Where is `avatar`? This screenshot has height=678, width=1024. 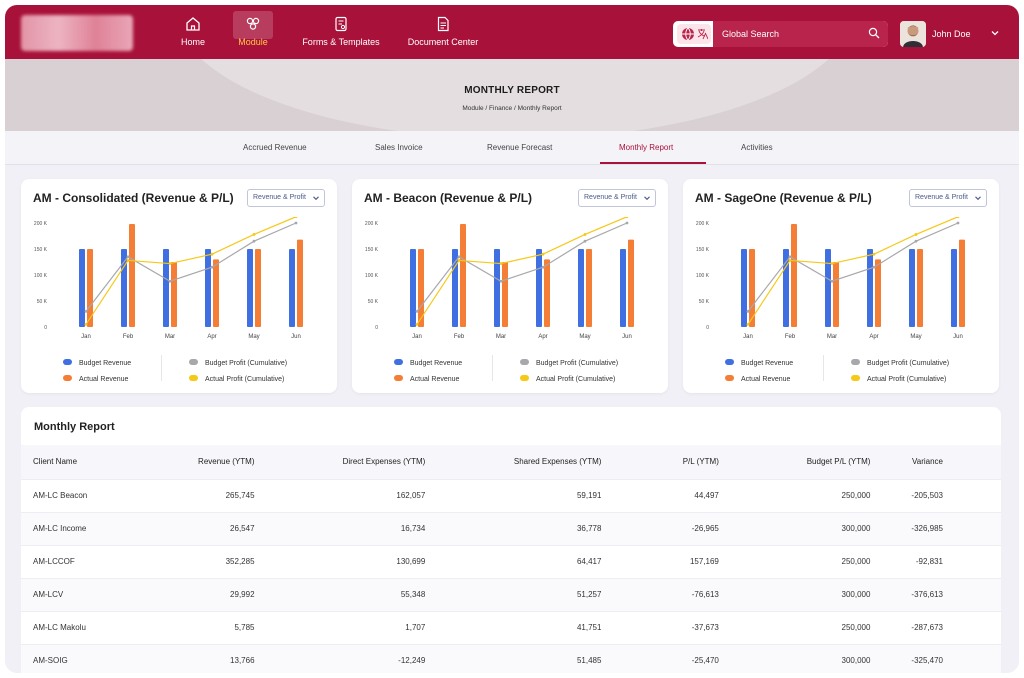 avatar is located at coordinates (913, 34).